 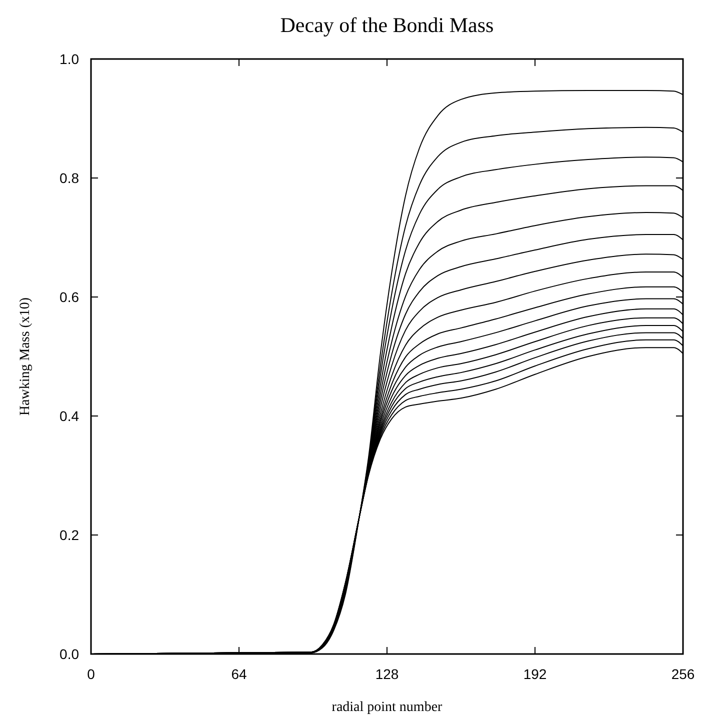 What do you see at coordinates (70, 534) in the screenshot?
I see `y-tick-label: 0.2` at bounding box center [70, 534].